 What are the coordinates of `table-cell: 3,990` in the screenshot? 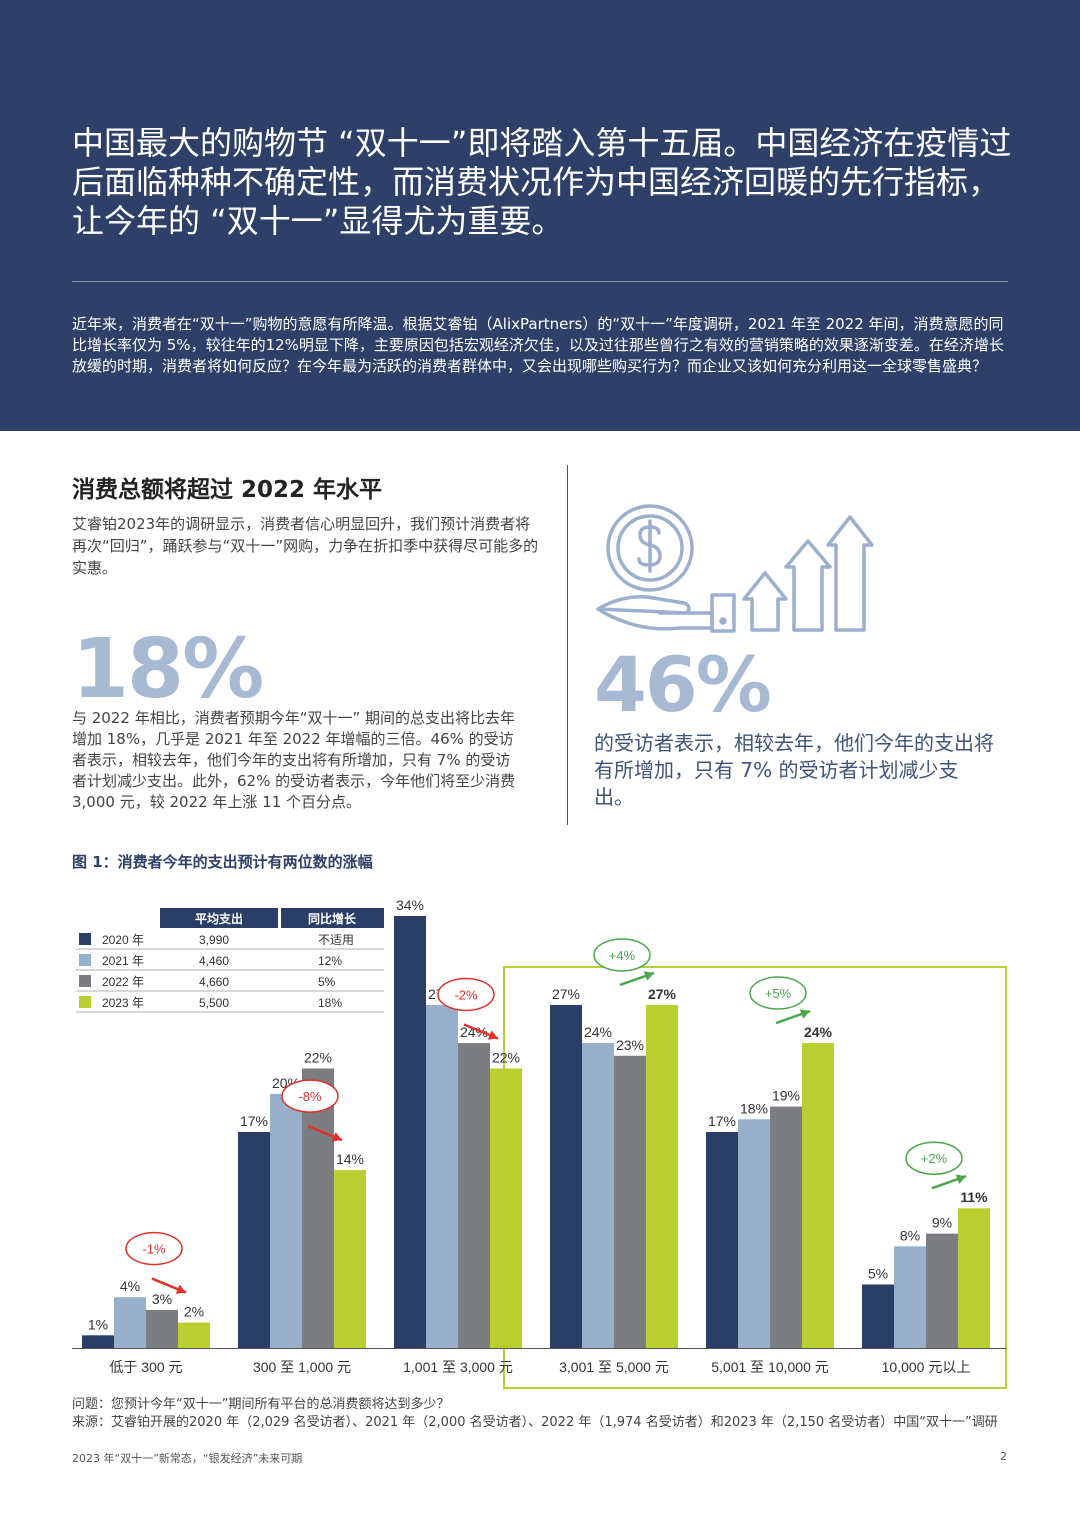 It's located at (214, 940).